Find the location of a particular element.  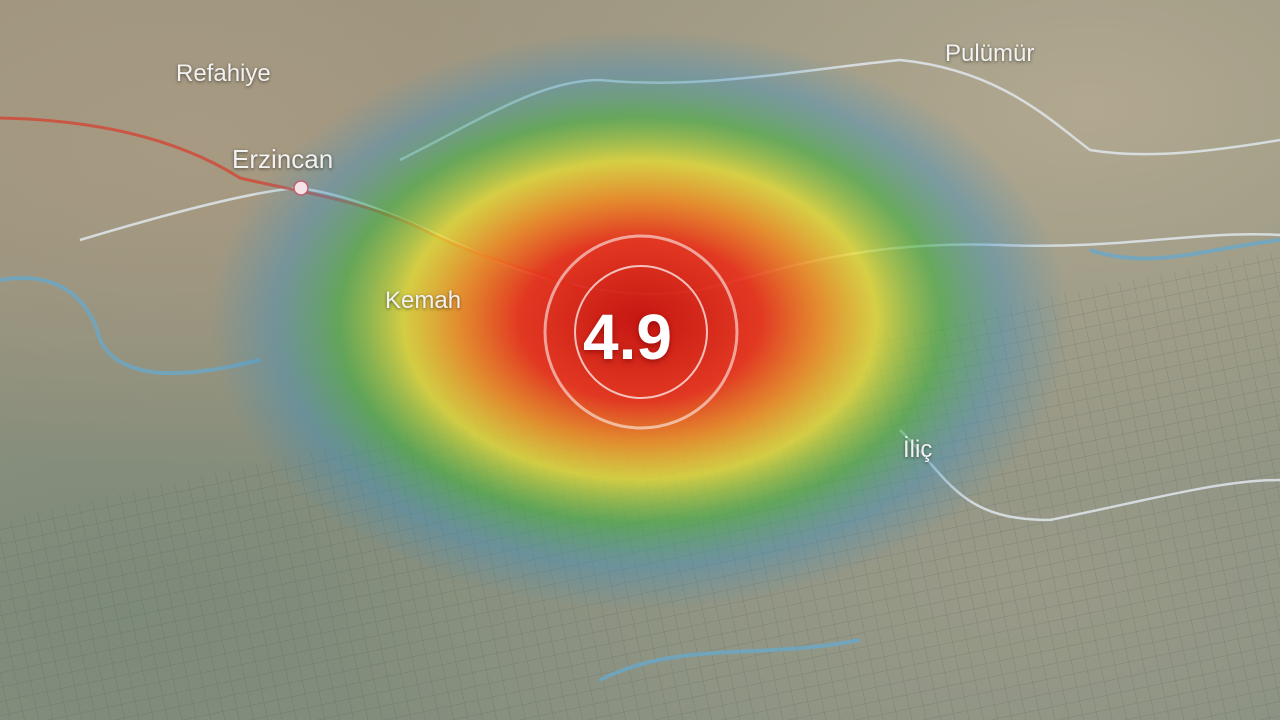

city-marker-erzincan is located at coordinates (301, 188).